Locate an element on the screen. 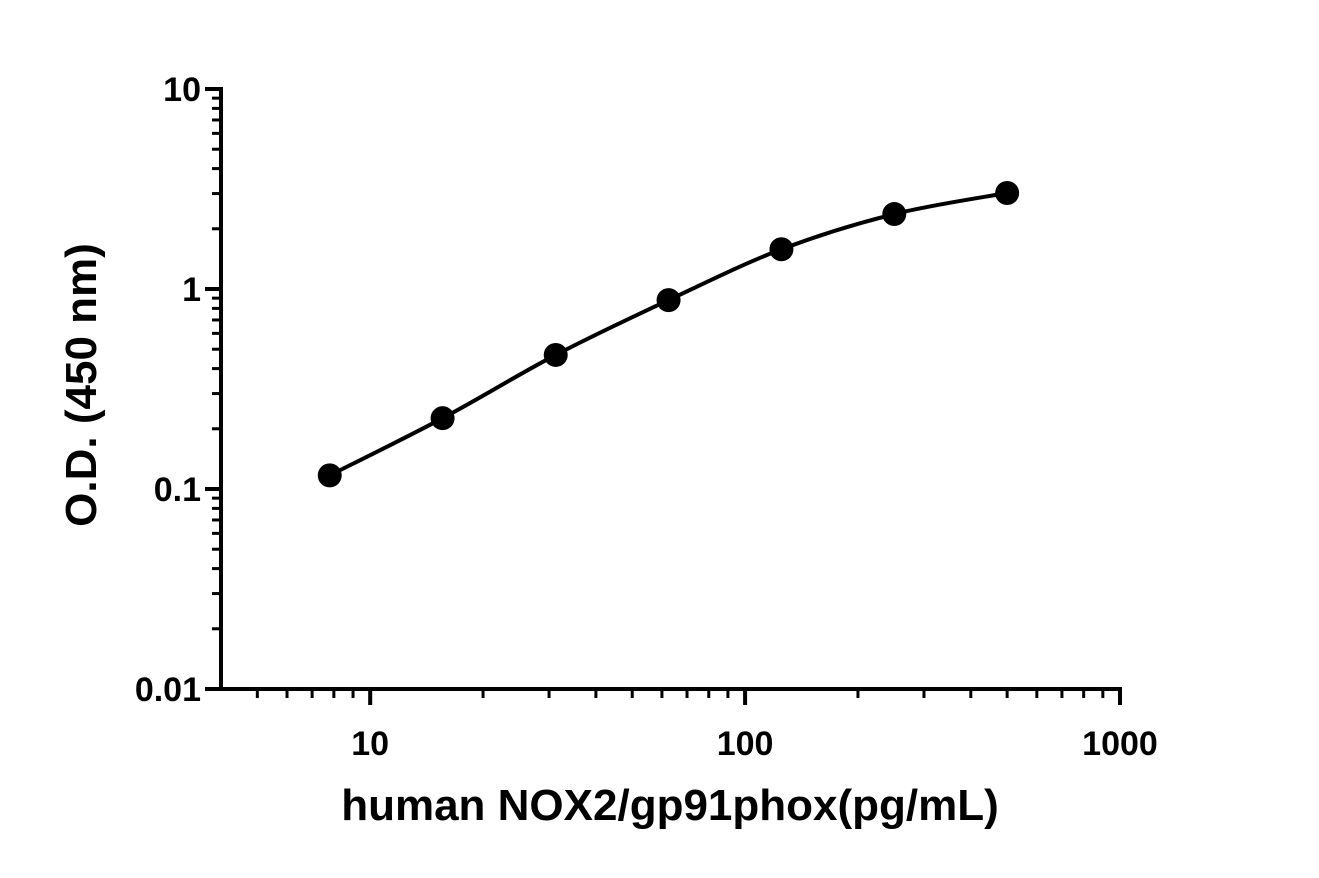 The width and height of the screenshot is (1319, 878). y-tick-label: 10 is located at coordinates (182, 90).